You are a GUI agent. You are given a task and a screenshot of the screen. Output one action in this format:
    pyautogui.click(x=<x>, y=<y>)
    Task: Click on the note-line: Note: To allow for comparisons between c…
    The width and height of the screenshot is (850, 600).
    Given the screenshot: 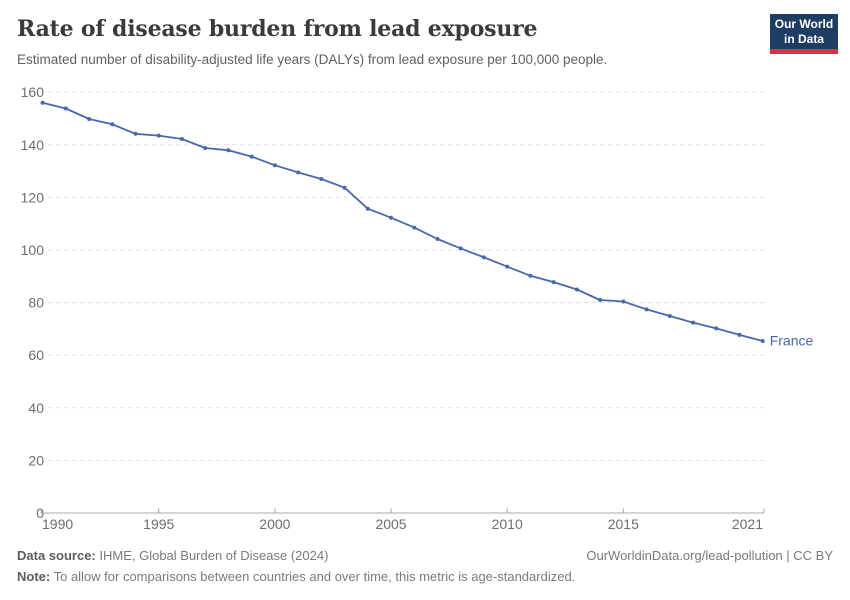 What is the action you would take?
    pyautogui.click(x=296, y=576)
    